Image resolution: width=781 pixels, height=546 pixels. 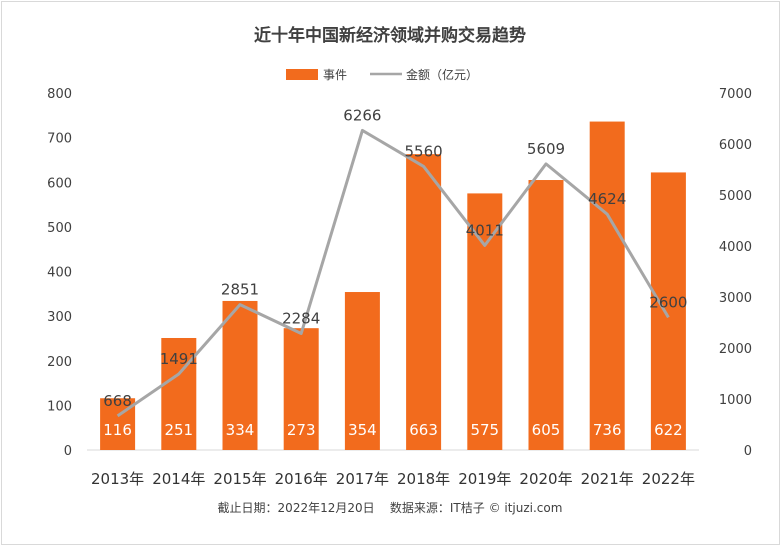 I want to click on line-data-label: 5560, so click(x=424, y=151).